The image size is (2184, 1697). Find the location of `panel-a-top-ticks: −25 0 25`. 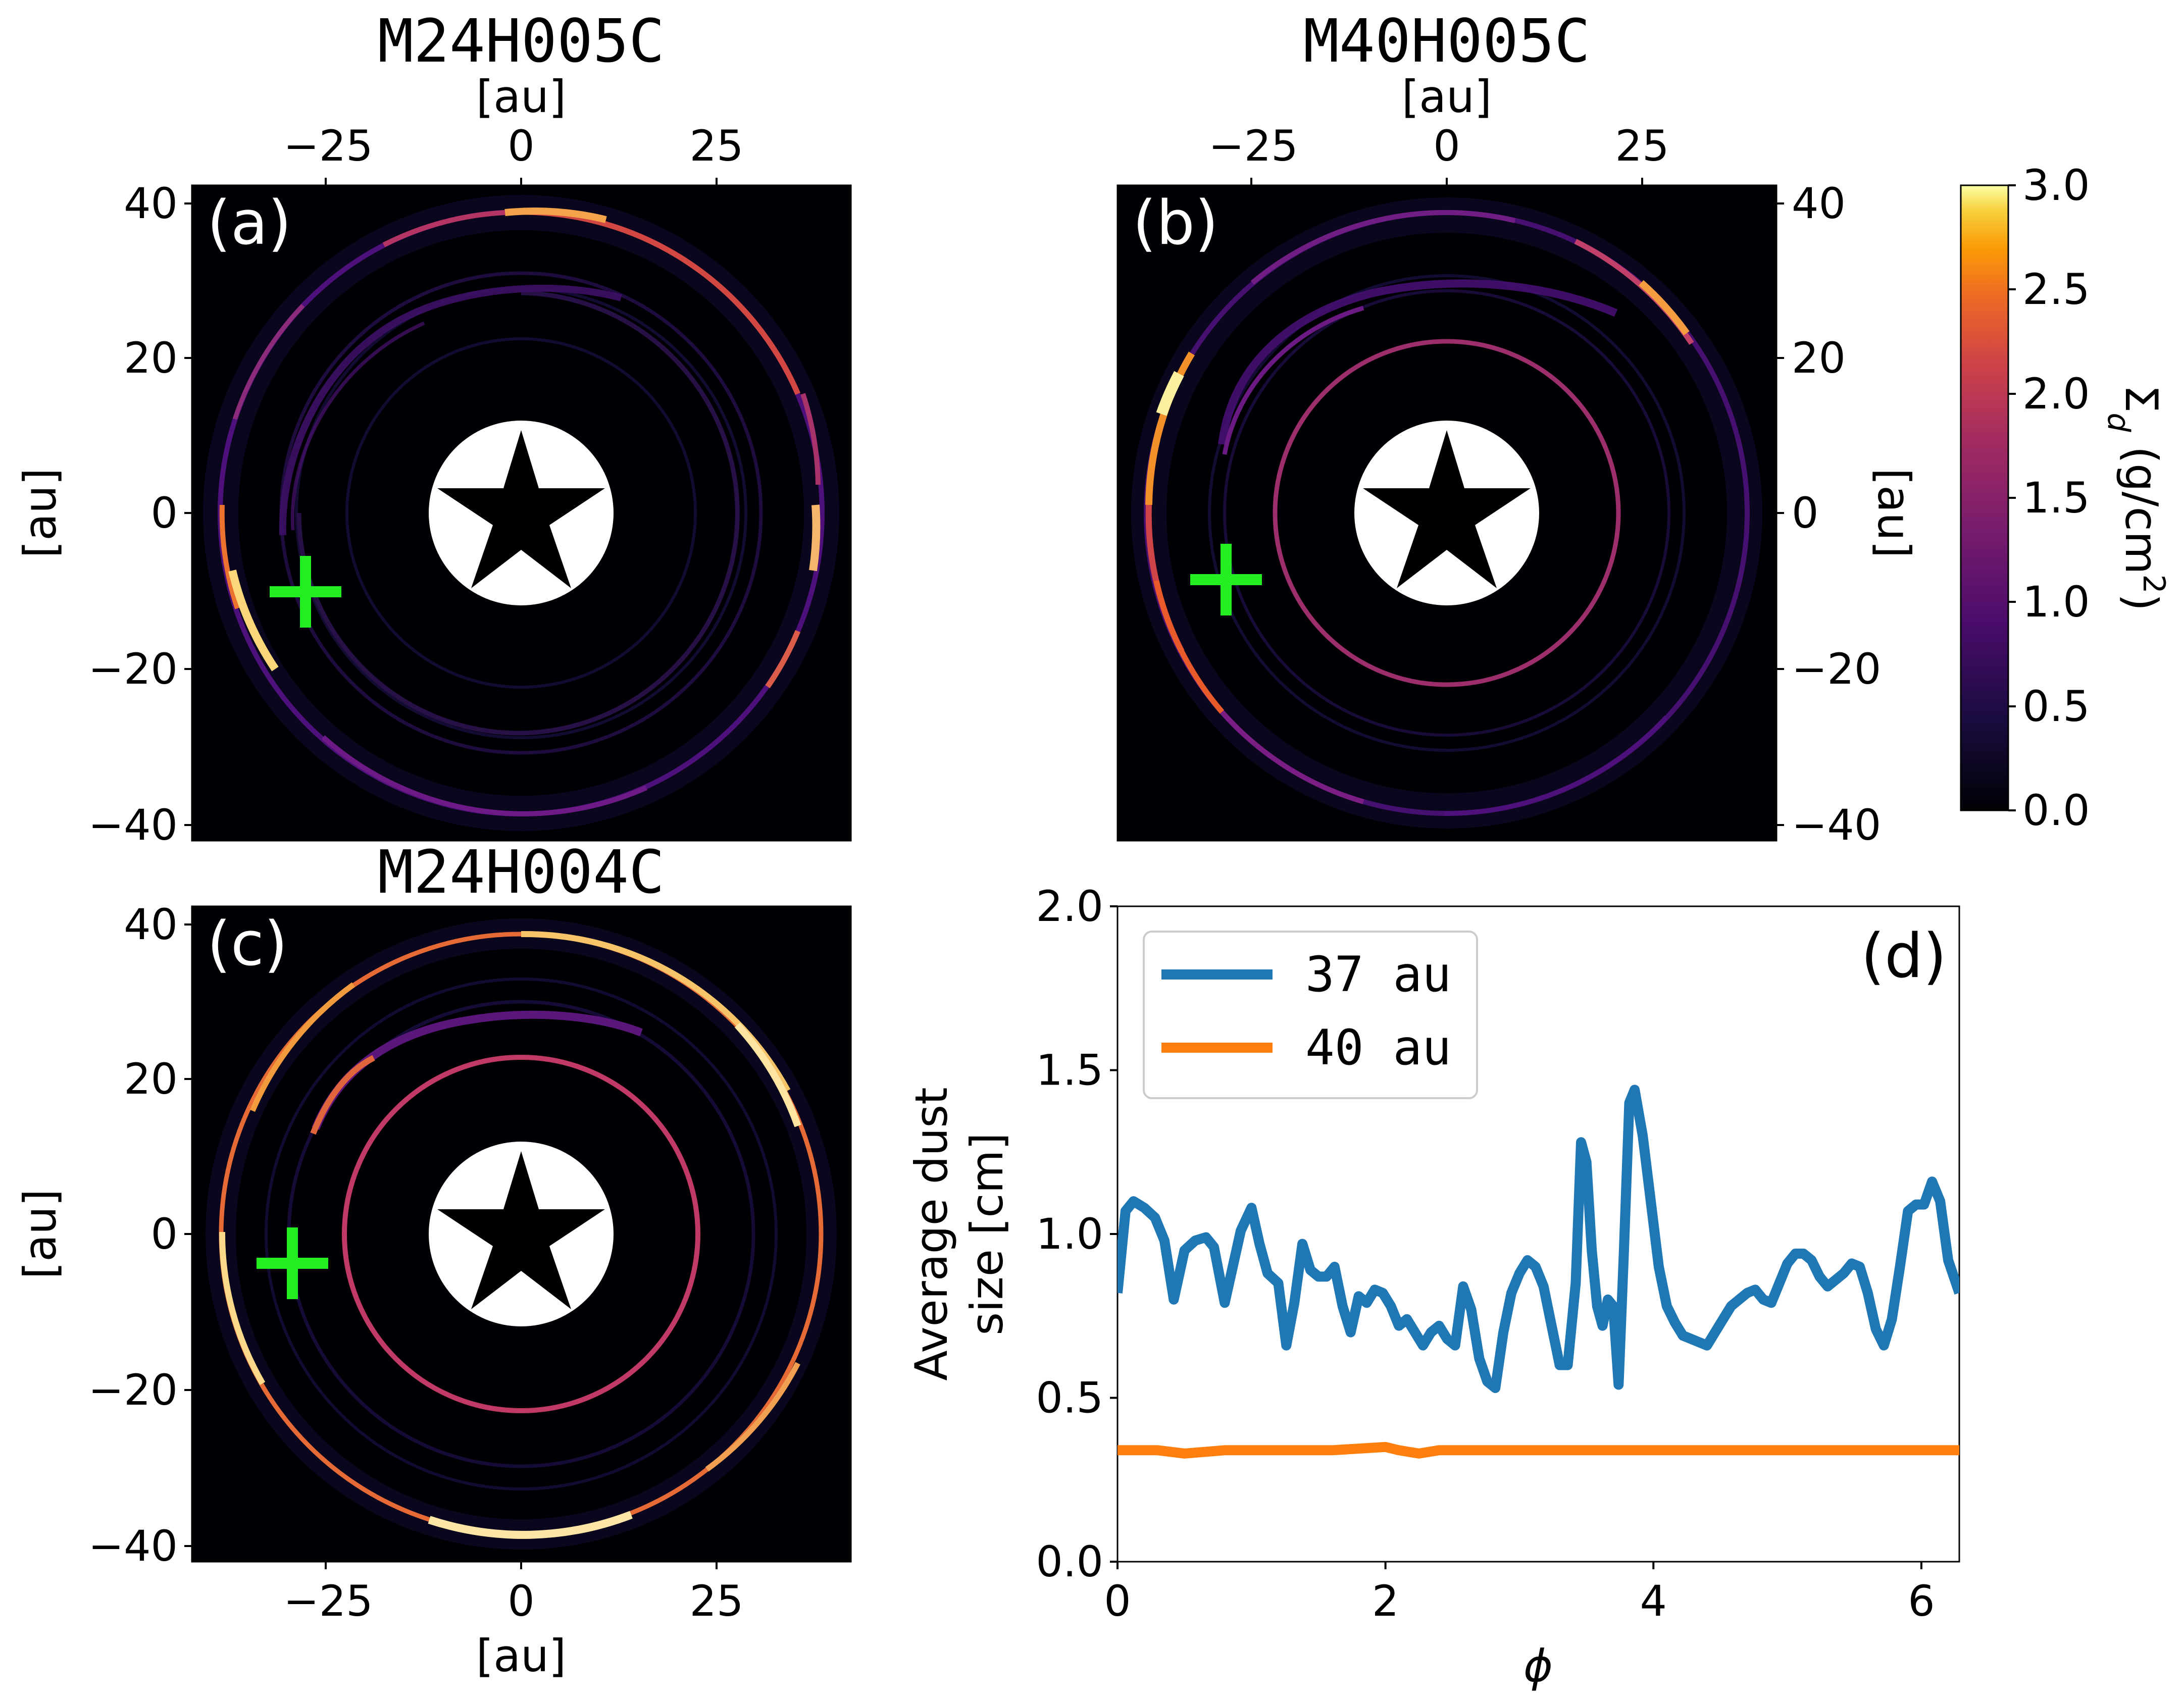

panel-a-top-ticks: −25 0 25 is located at coordinates (513, 153).